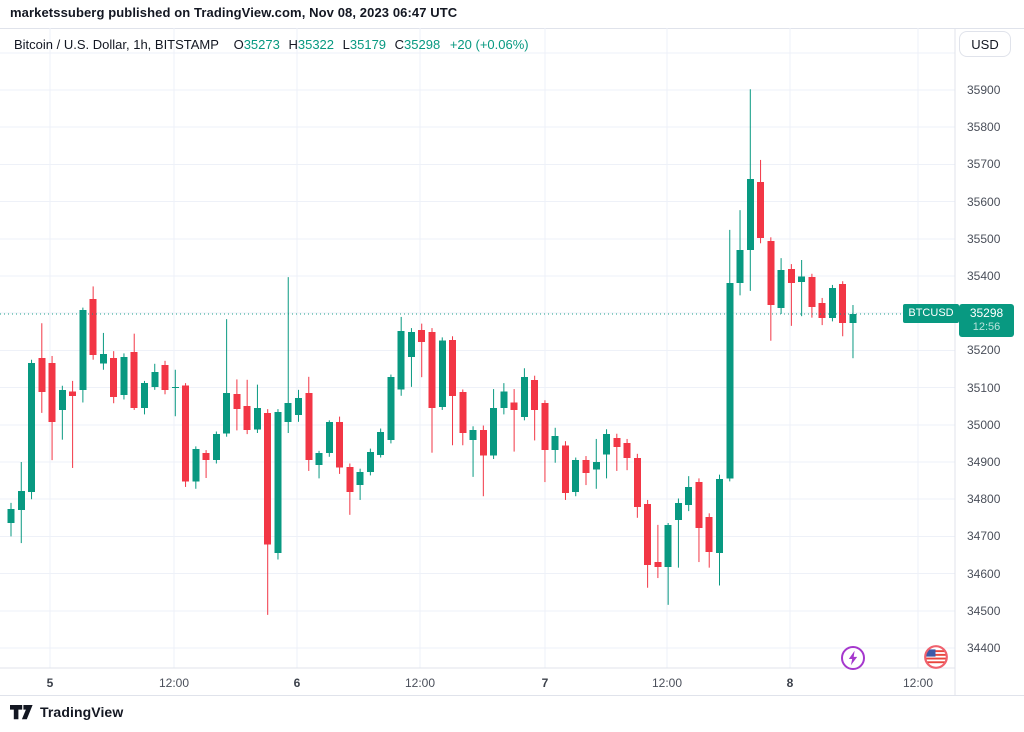 The width and height of the screenshot is (1024, 732). Describe the element at coordinates (256, 44) in the screenshot. I see `ohlc-open: O35273` at that location.